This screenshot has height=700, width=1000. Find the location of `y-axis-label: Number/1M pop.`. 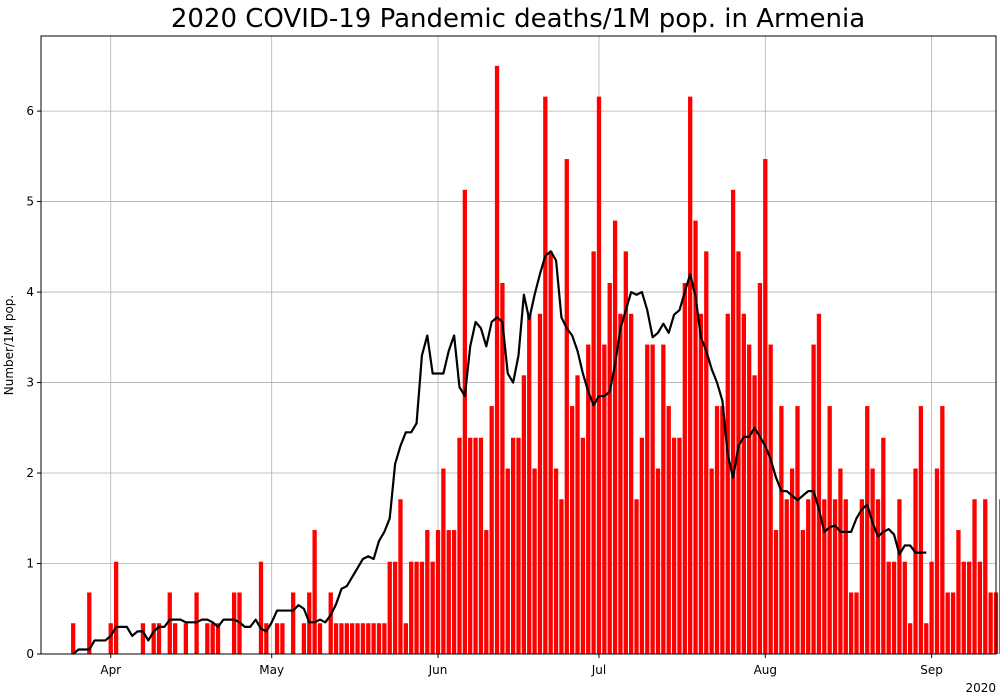

y-axis-label: Number/1M pop. is located at coordinates (9, 345).